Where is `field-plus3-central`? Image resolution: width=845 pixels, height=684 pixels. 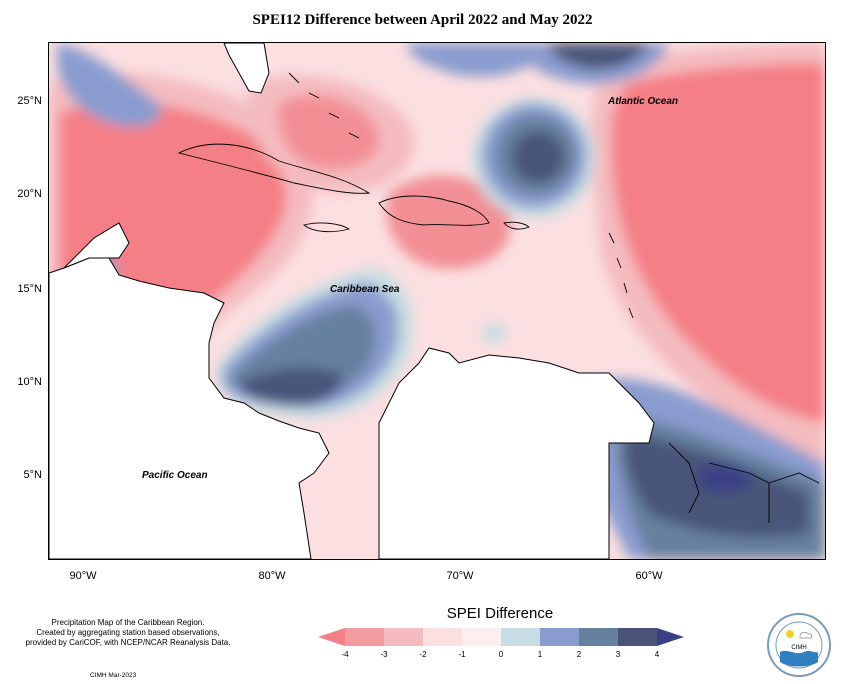
field-plus3-central is located at coordinates (538, 157).